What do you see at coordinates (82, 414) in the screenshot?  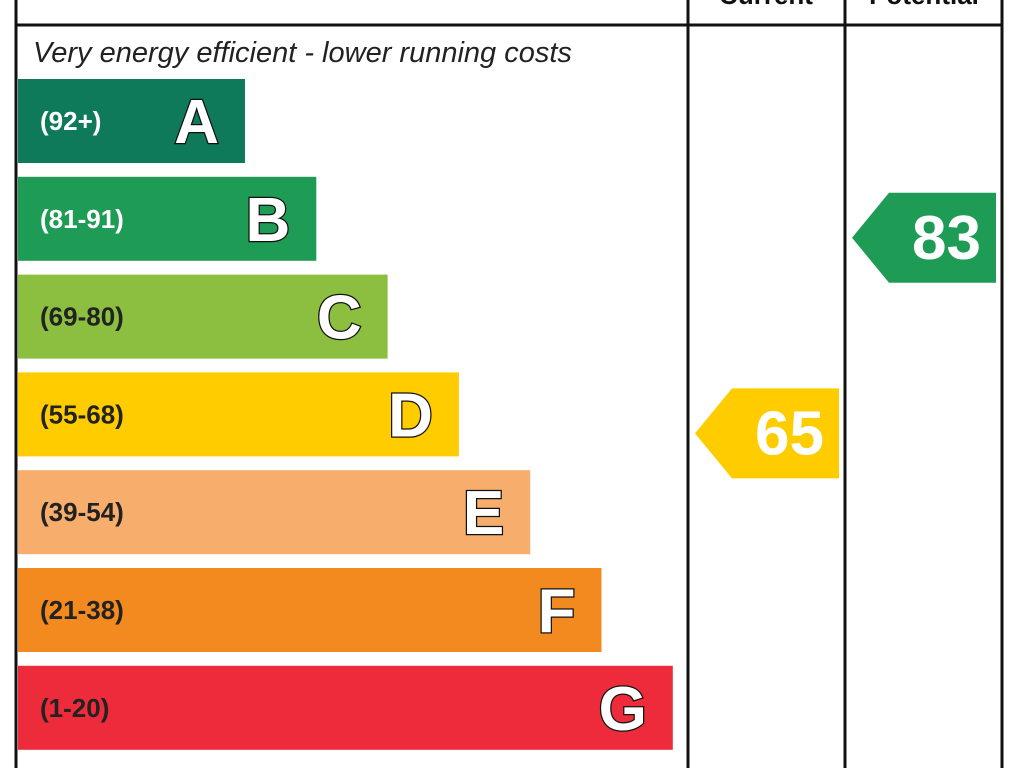 I see `band-range-d: (55-68)` at bounding box center [82, 414].